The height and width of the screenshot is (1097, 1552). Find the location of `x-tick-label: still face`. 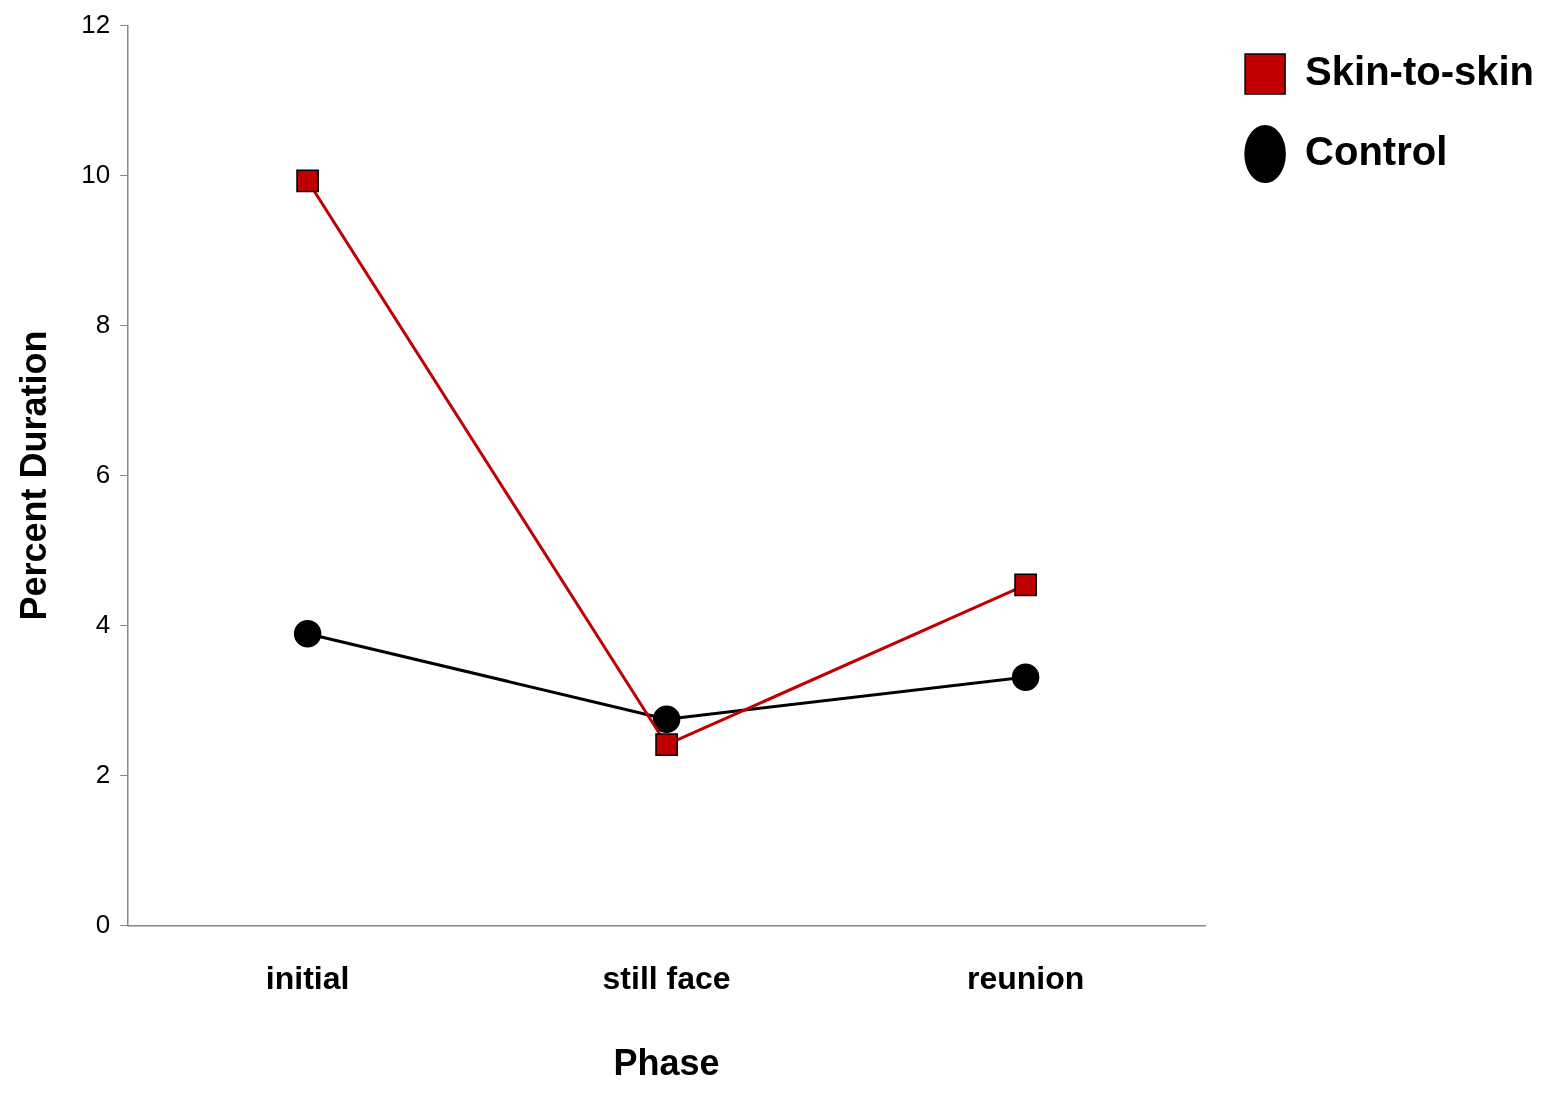

x-tick-label: still face is located at coordinates (666, 978).